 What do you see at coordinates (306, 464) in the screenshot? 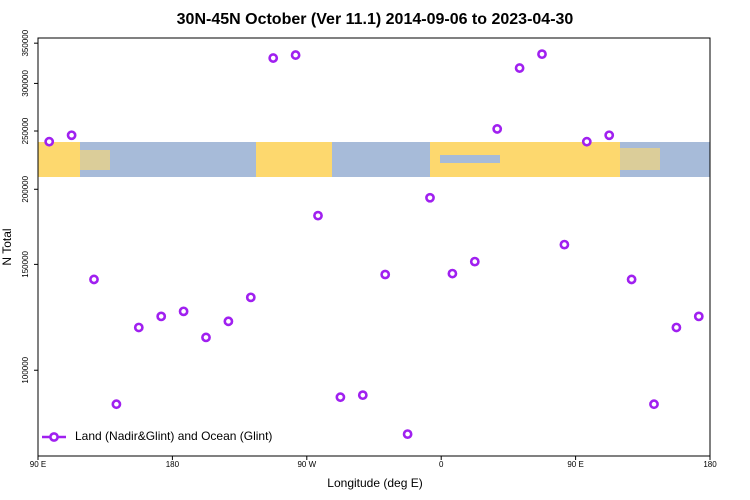
I see `x-tick-label: 90 W` at bounding box center [306, 464].